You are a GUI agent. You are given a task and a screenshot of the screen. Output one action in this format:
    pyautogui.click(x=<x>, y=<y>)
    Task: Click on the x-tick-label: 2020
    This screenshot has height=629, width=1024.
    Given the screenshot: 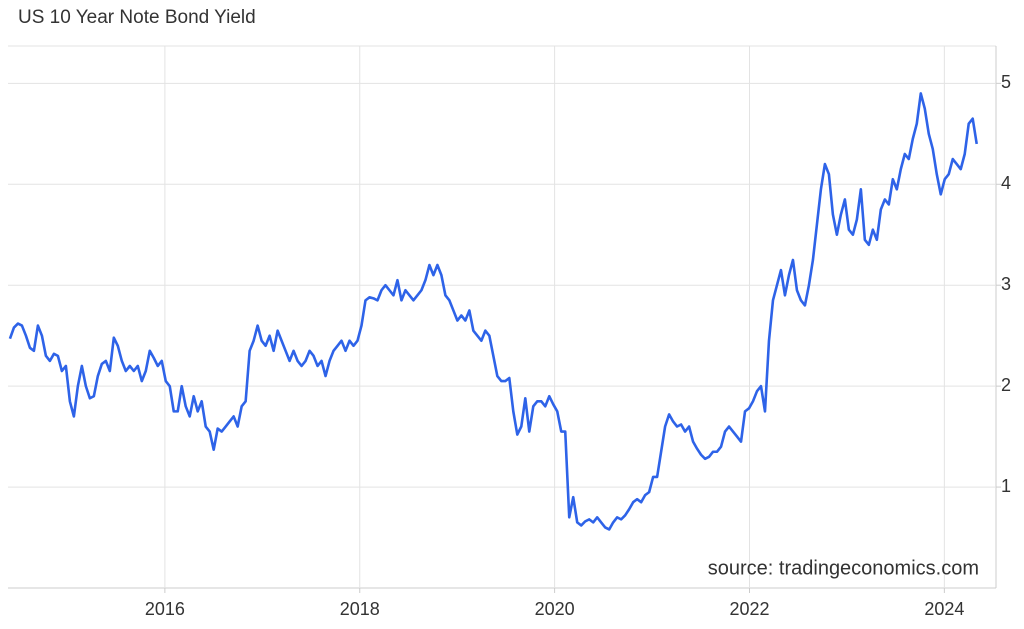 What is the action you would take?
    pyautogui.click(x=555, y=609)
    